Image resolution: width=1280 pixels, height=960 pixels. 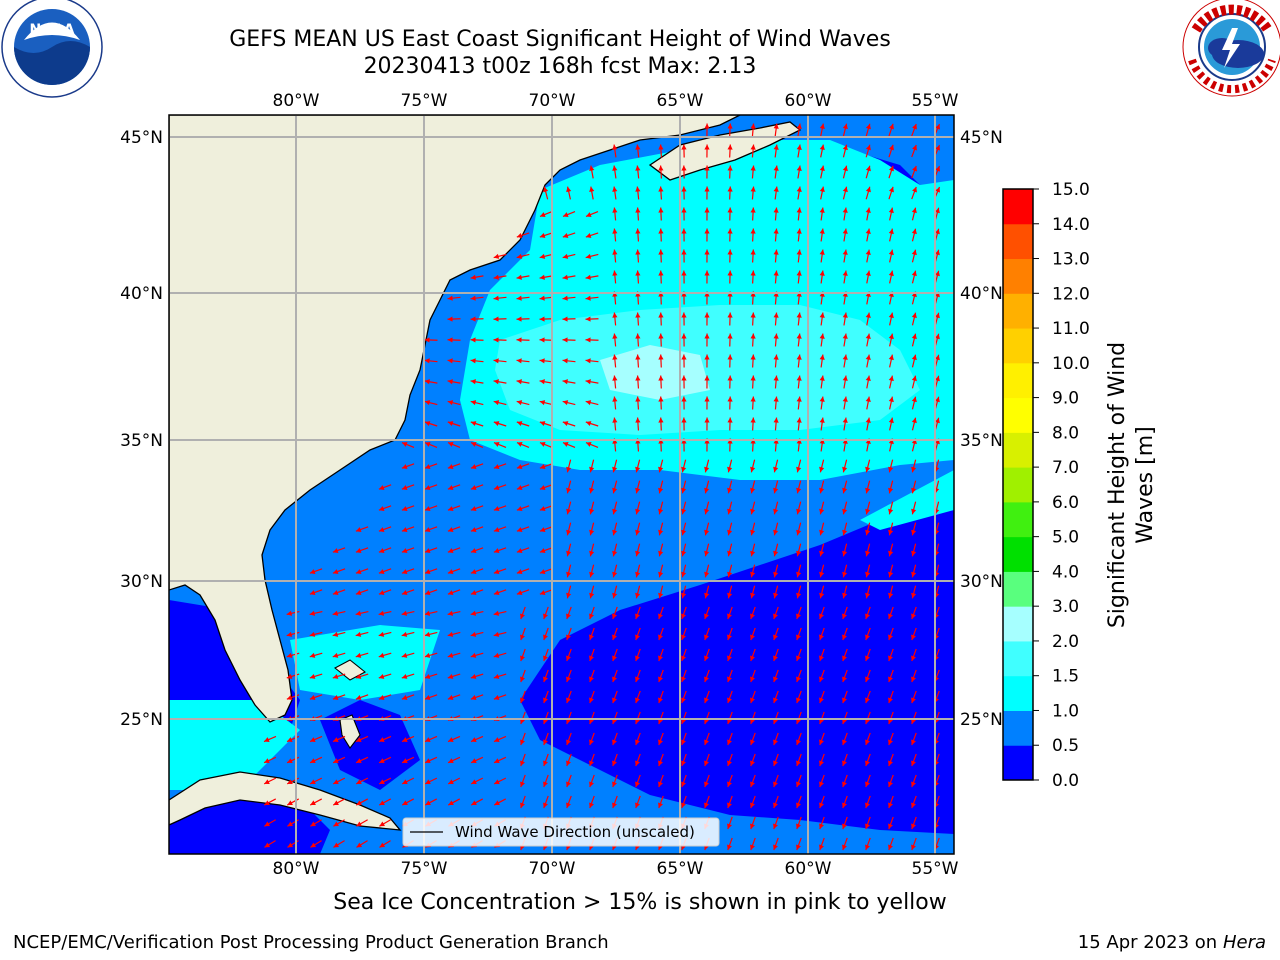 What do you see at coordinates (1065, 399) in the screenshot?
I see `colorbar-tick-label: 9.0` at bounding box center [1065, 399].